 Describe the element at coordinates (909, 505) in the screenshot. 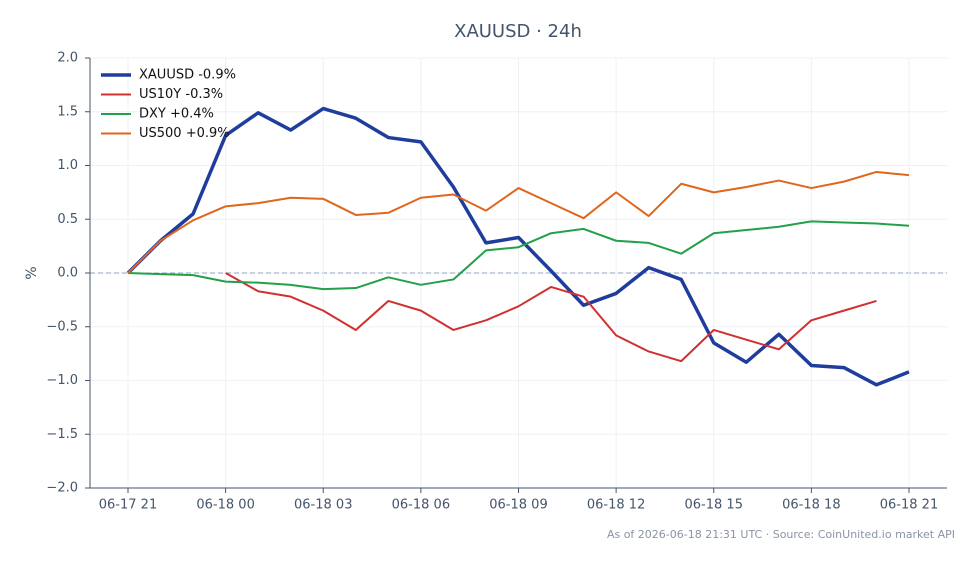

I see `x-tick-label: 06-18 21` at that location.